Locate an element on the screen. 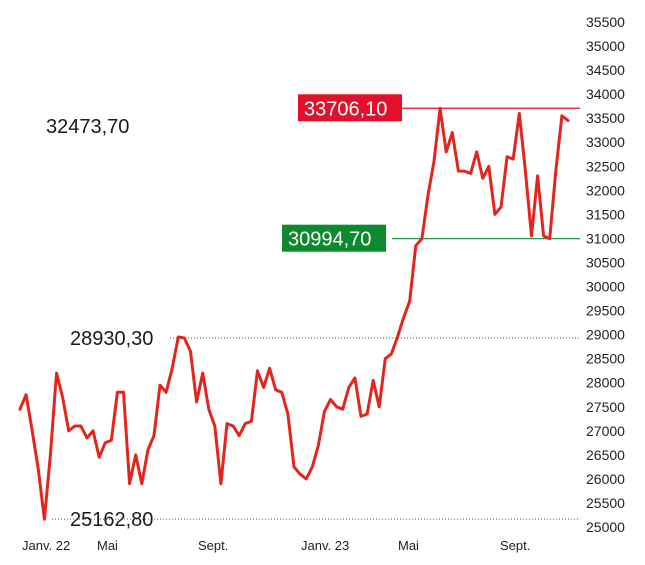 Image resolution: width=645 pixels, height=565 pixels. x-tick-label: Janv. 23 is located at coordinates (325, 545).